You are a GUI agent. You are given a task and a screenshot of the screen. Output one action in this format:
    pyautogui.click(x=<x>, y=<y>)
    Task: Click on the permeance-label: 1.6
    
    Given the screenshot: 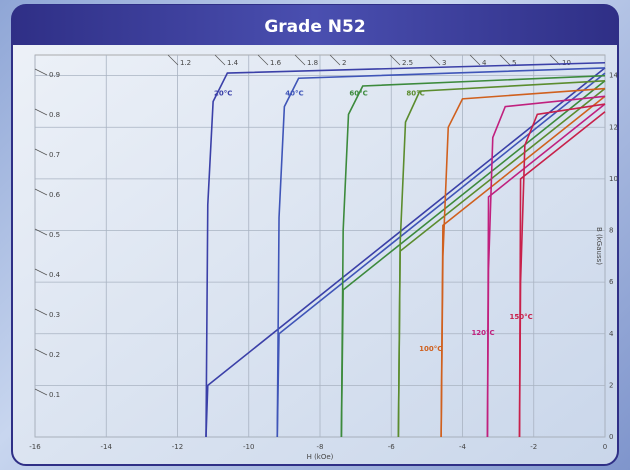 What is the action you would take?
    pyautogui.click(x=276, y=63)
    